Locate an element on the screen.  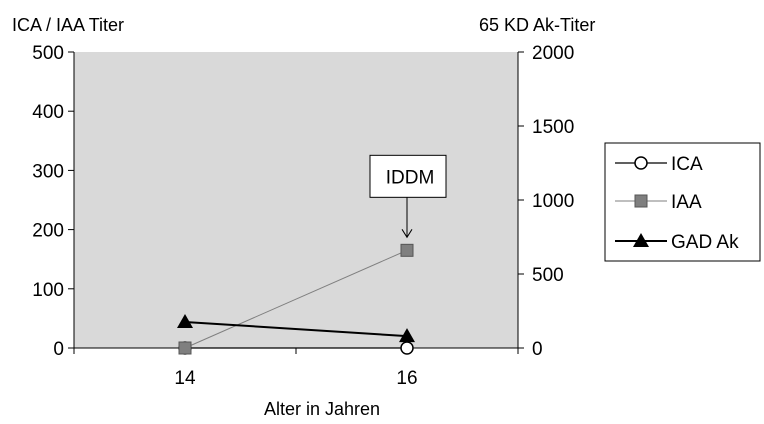
legend-label-ica: ICA is located at coordinates (687, 164).